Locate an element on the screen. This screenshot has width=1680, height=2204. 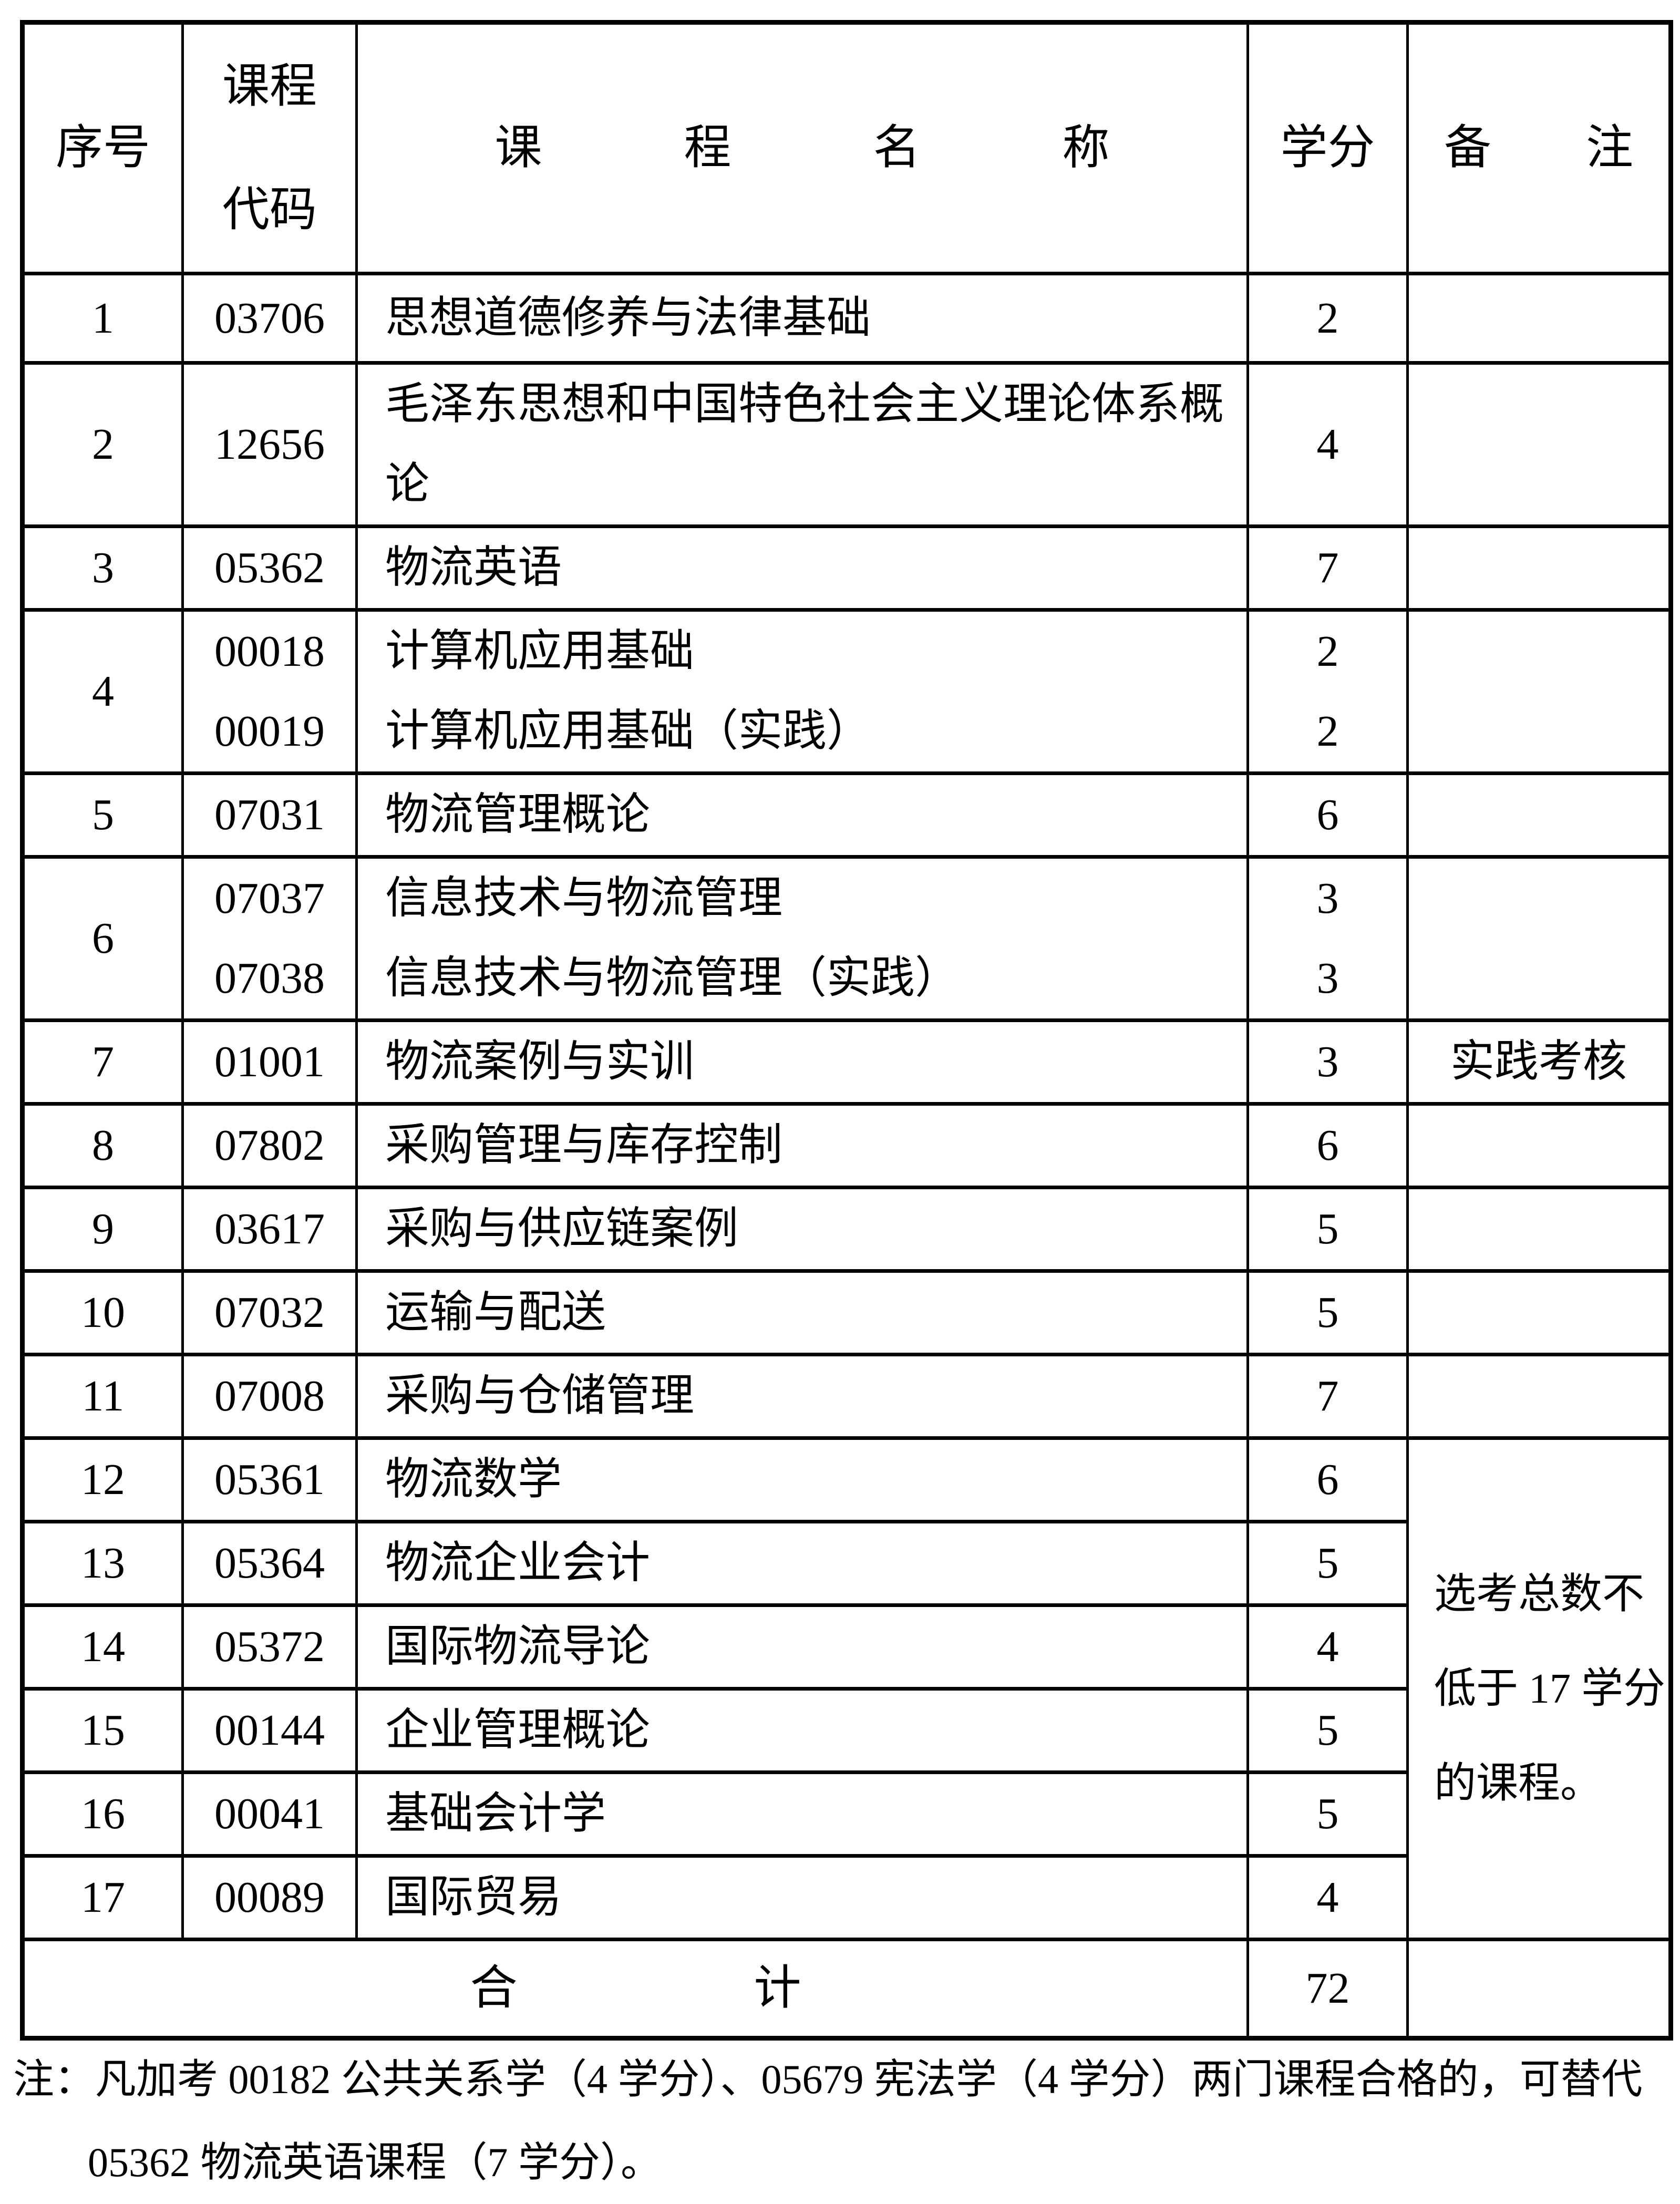
cell-remark-practice: 实践考核 is located at coordinates (1539, 1062).